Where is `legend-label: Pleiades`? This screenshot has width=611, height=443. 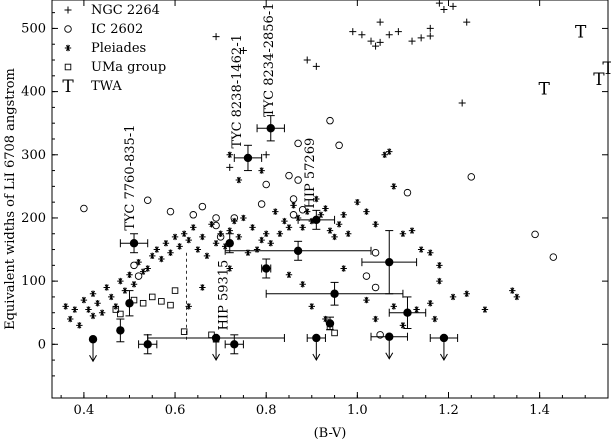
legend-label: Pleiades is located at coordinates (118, 48).